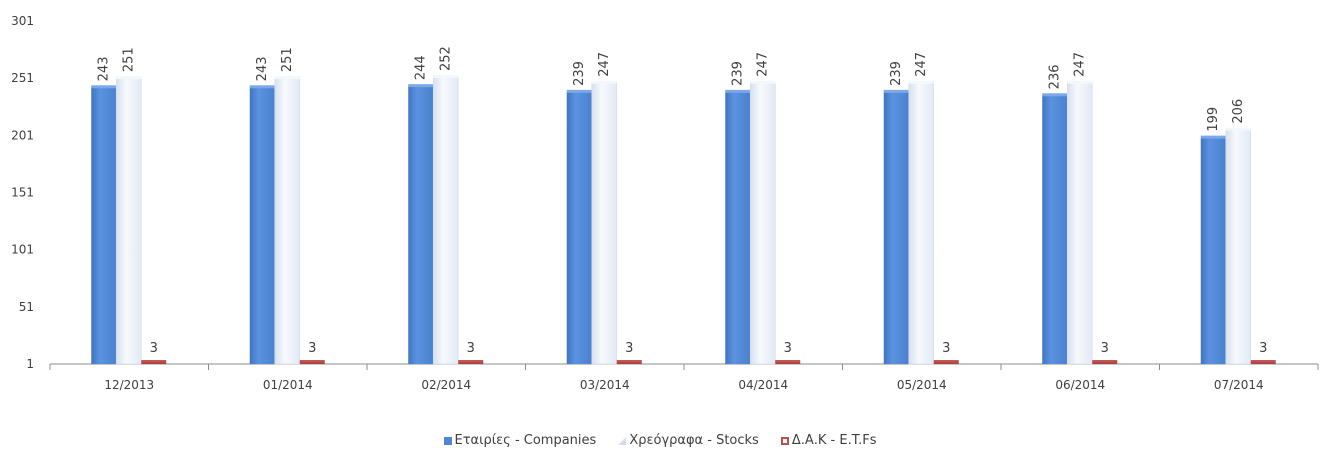  I want to click on legend-label-companies: Εταιρίες - Companies, so click(525, 440).